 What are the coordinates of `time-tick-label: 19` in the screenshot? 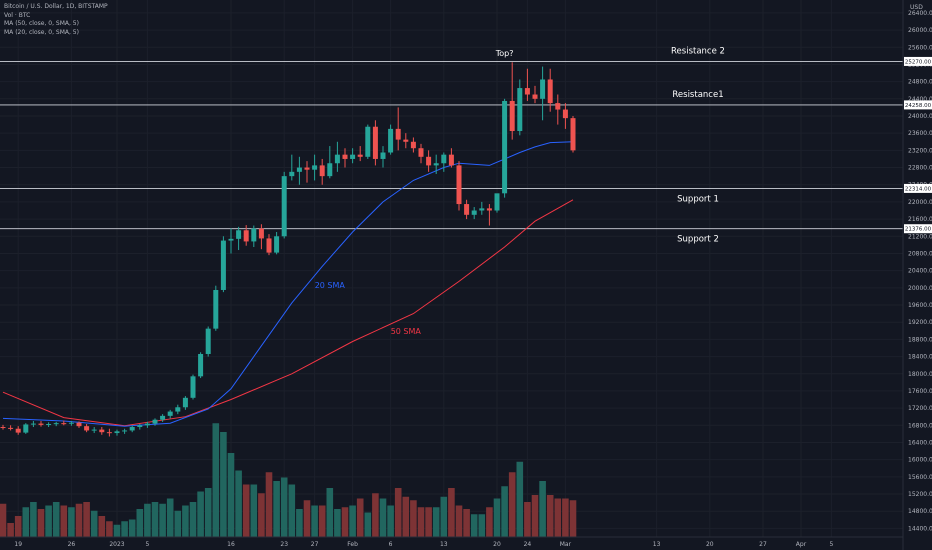 It's located at (18, 544).